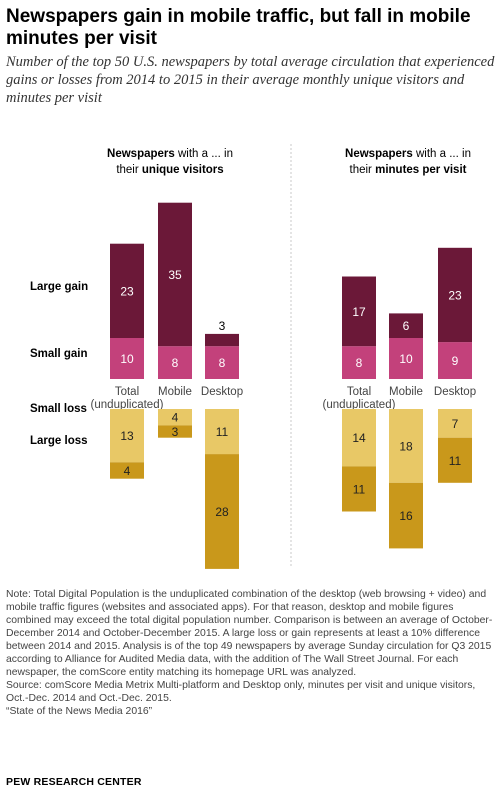 Image resolution: width=502 pixels, height=800 pixels. Describe the element at coordinates (79, 711) in the screenshot. I see `report-text: “State of the News Media 2016”` at that location.